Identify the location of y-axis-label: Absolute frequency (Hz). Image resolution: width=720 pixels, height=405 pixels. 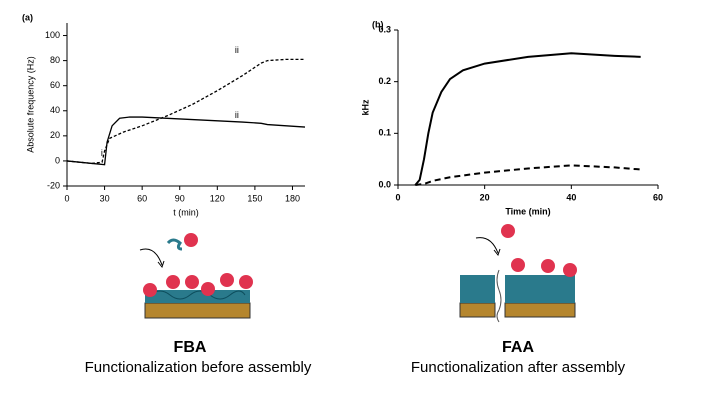
(30, 104).